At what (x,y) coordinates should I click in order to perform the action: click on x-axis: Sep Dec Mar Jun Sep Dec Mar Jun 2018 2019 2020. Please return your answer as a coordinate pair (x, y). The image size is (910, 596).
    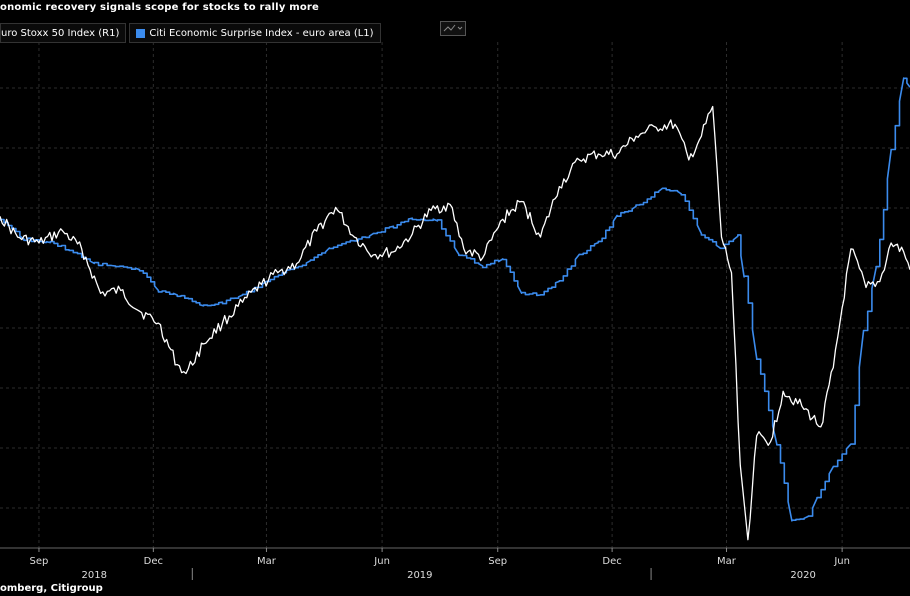
    Looking at the image, I should click on (455, 564).